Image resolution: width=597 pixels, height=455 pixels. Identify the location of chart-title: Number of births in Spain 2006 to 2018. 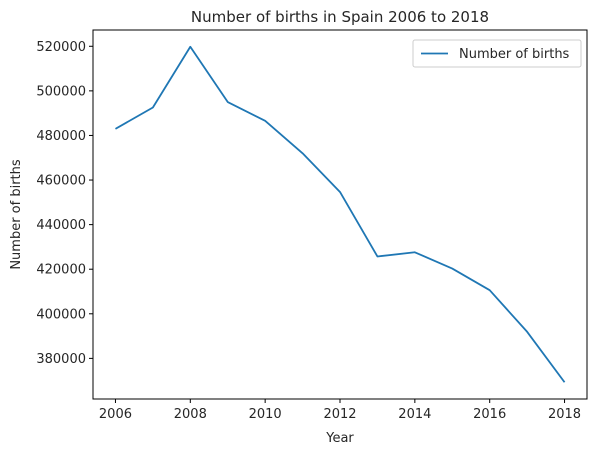
(340, 17).